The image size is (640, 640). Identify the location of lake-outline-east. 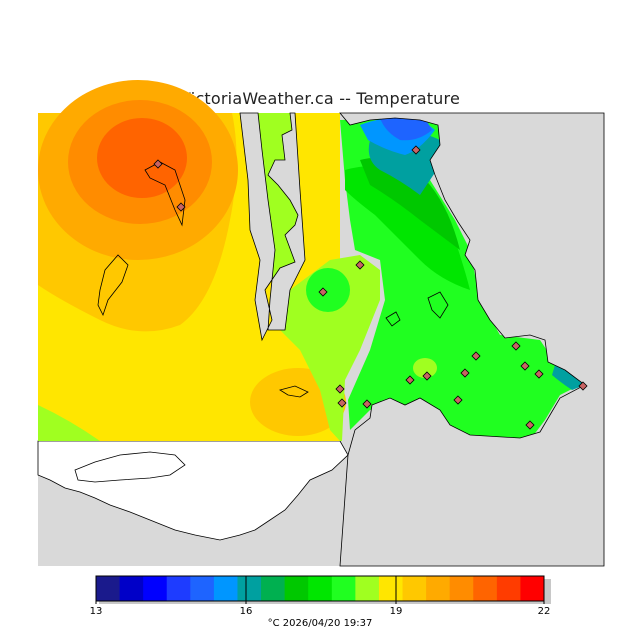
(438, 305).